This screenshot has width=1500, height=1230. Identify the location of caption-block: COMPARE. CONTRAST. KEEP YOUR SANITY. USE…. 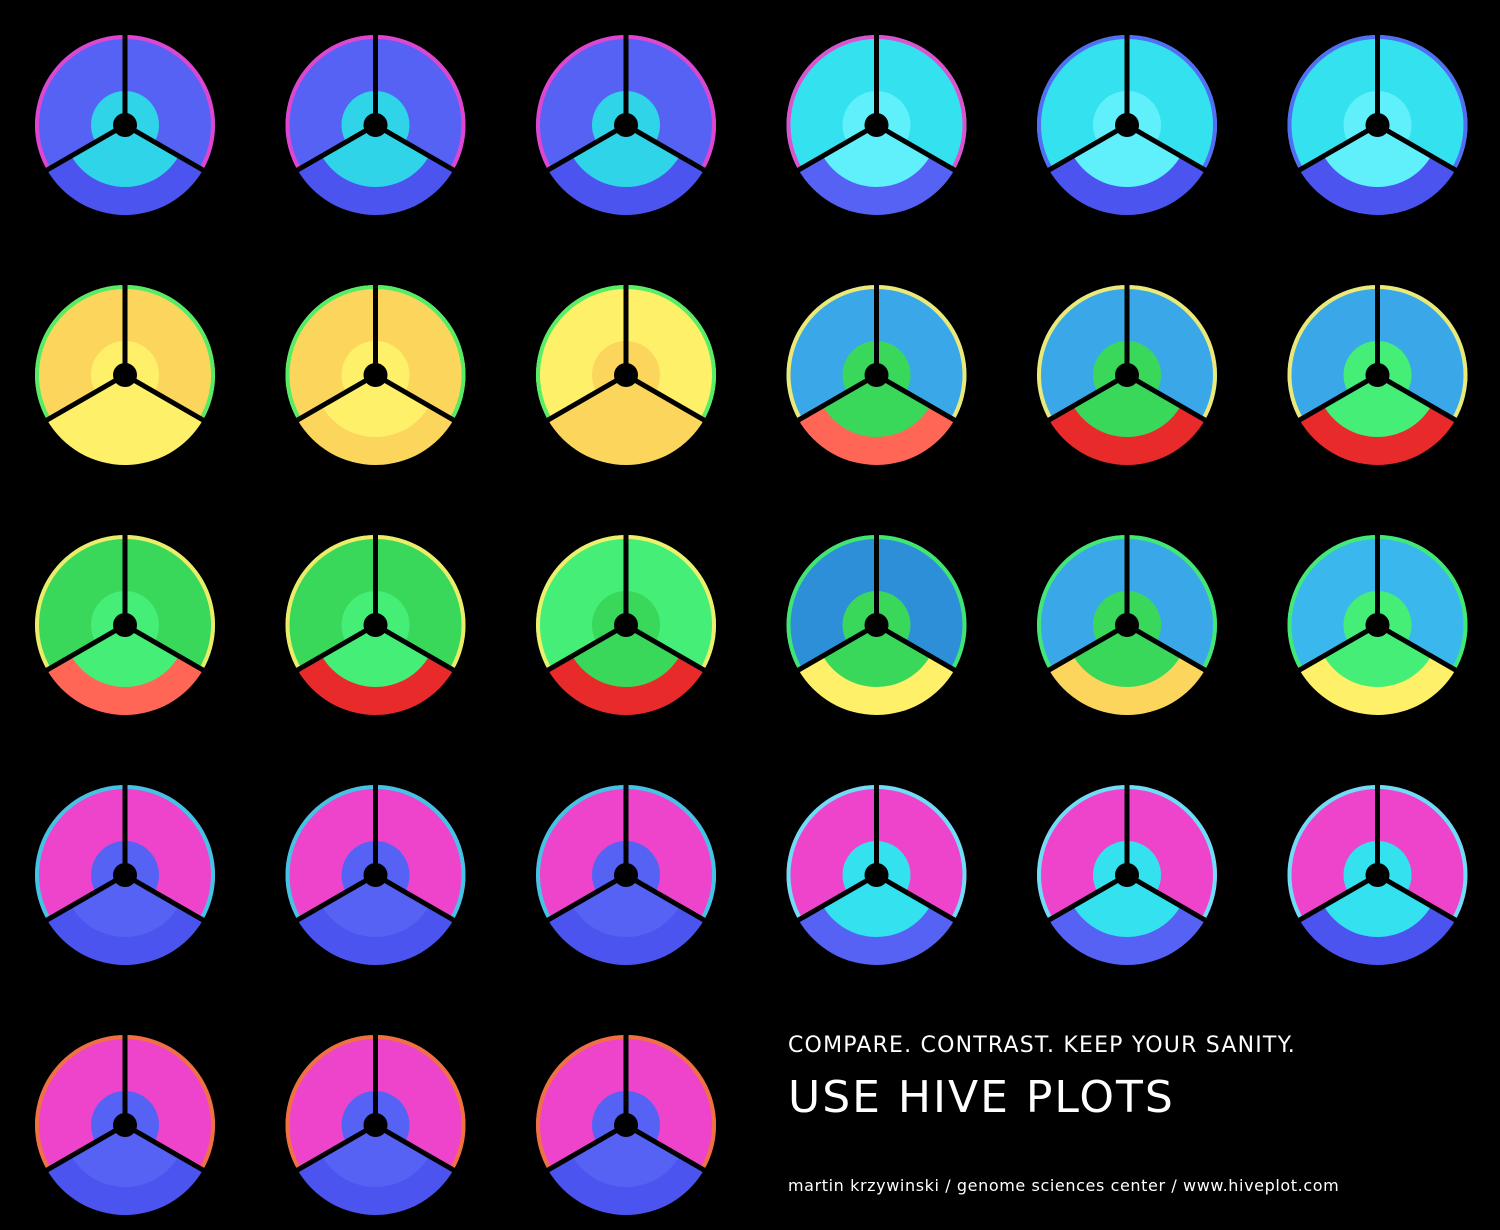
(1138, 1078).